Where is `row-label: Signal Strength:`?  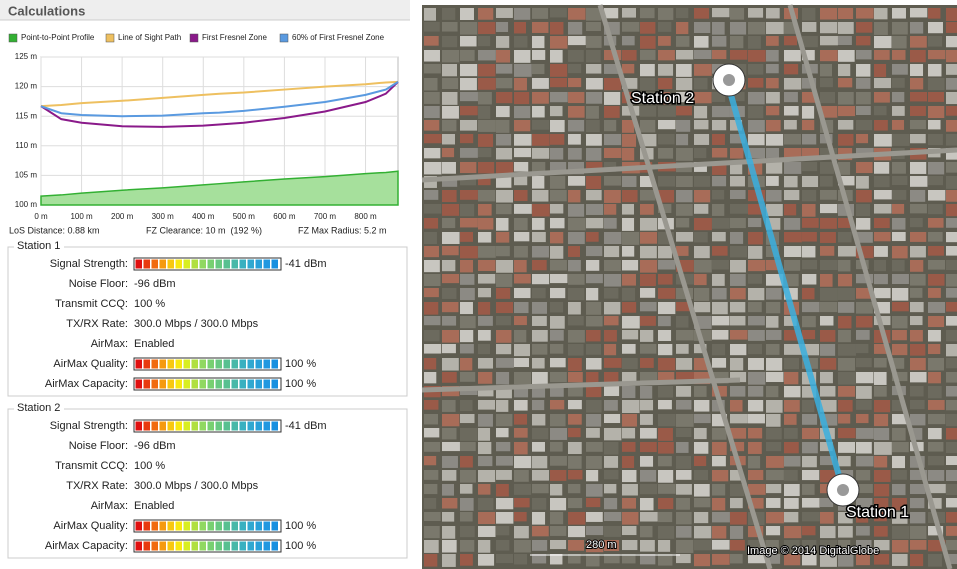 row-label: Signal Strength: is located at coordinates (89, 426).